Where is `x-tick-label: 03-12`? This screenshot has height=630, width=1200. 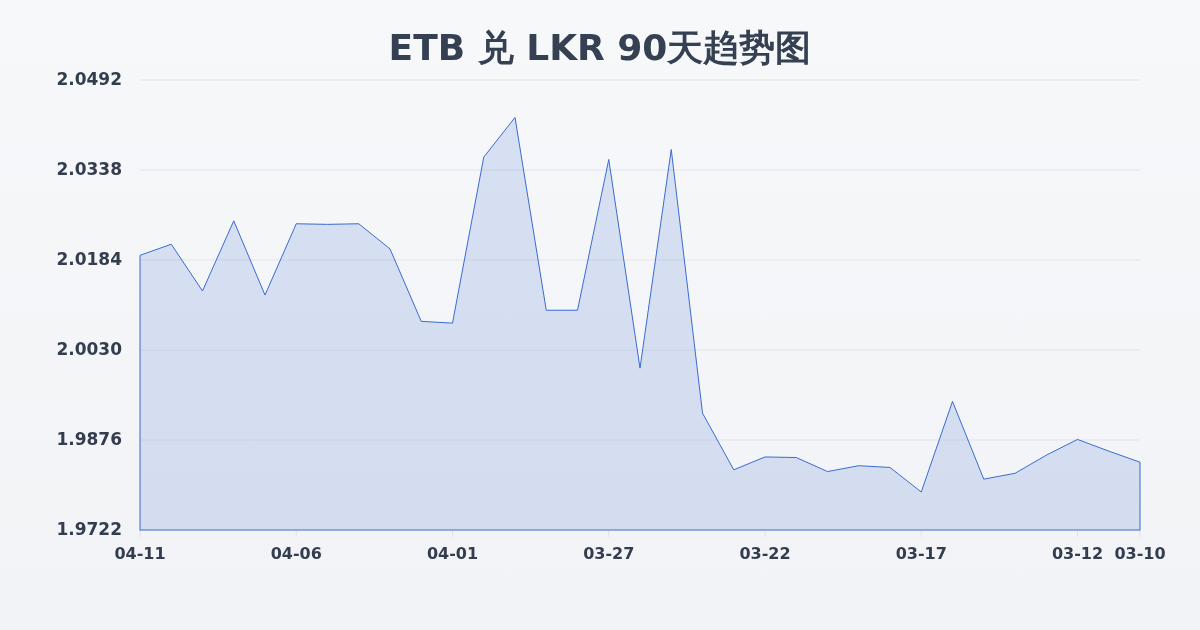 x-tick-label: 03-12 is located at coordinates (1077, 553).